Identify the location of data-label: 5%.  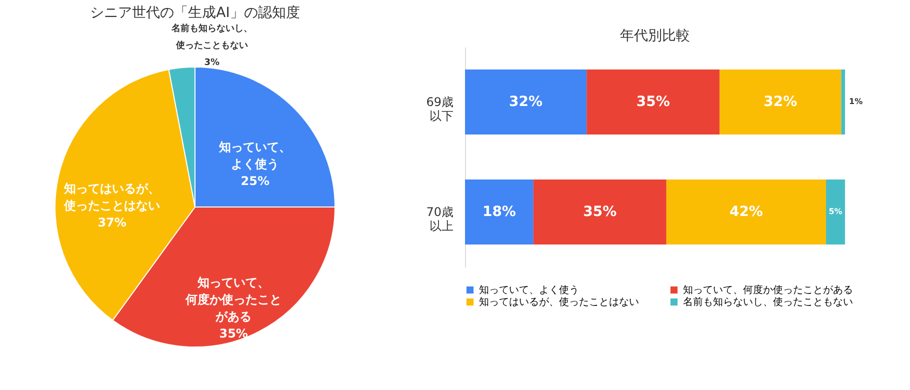
(835, 211).